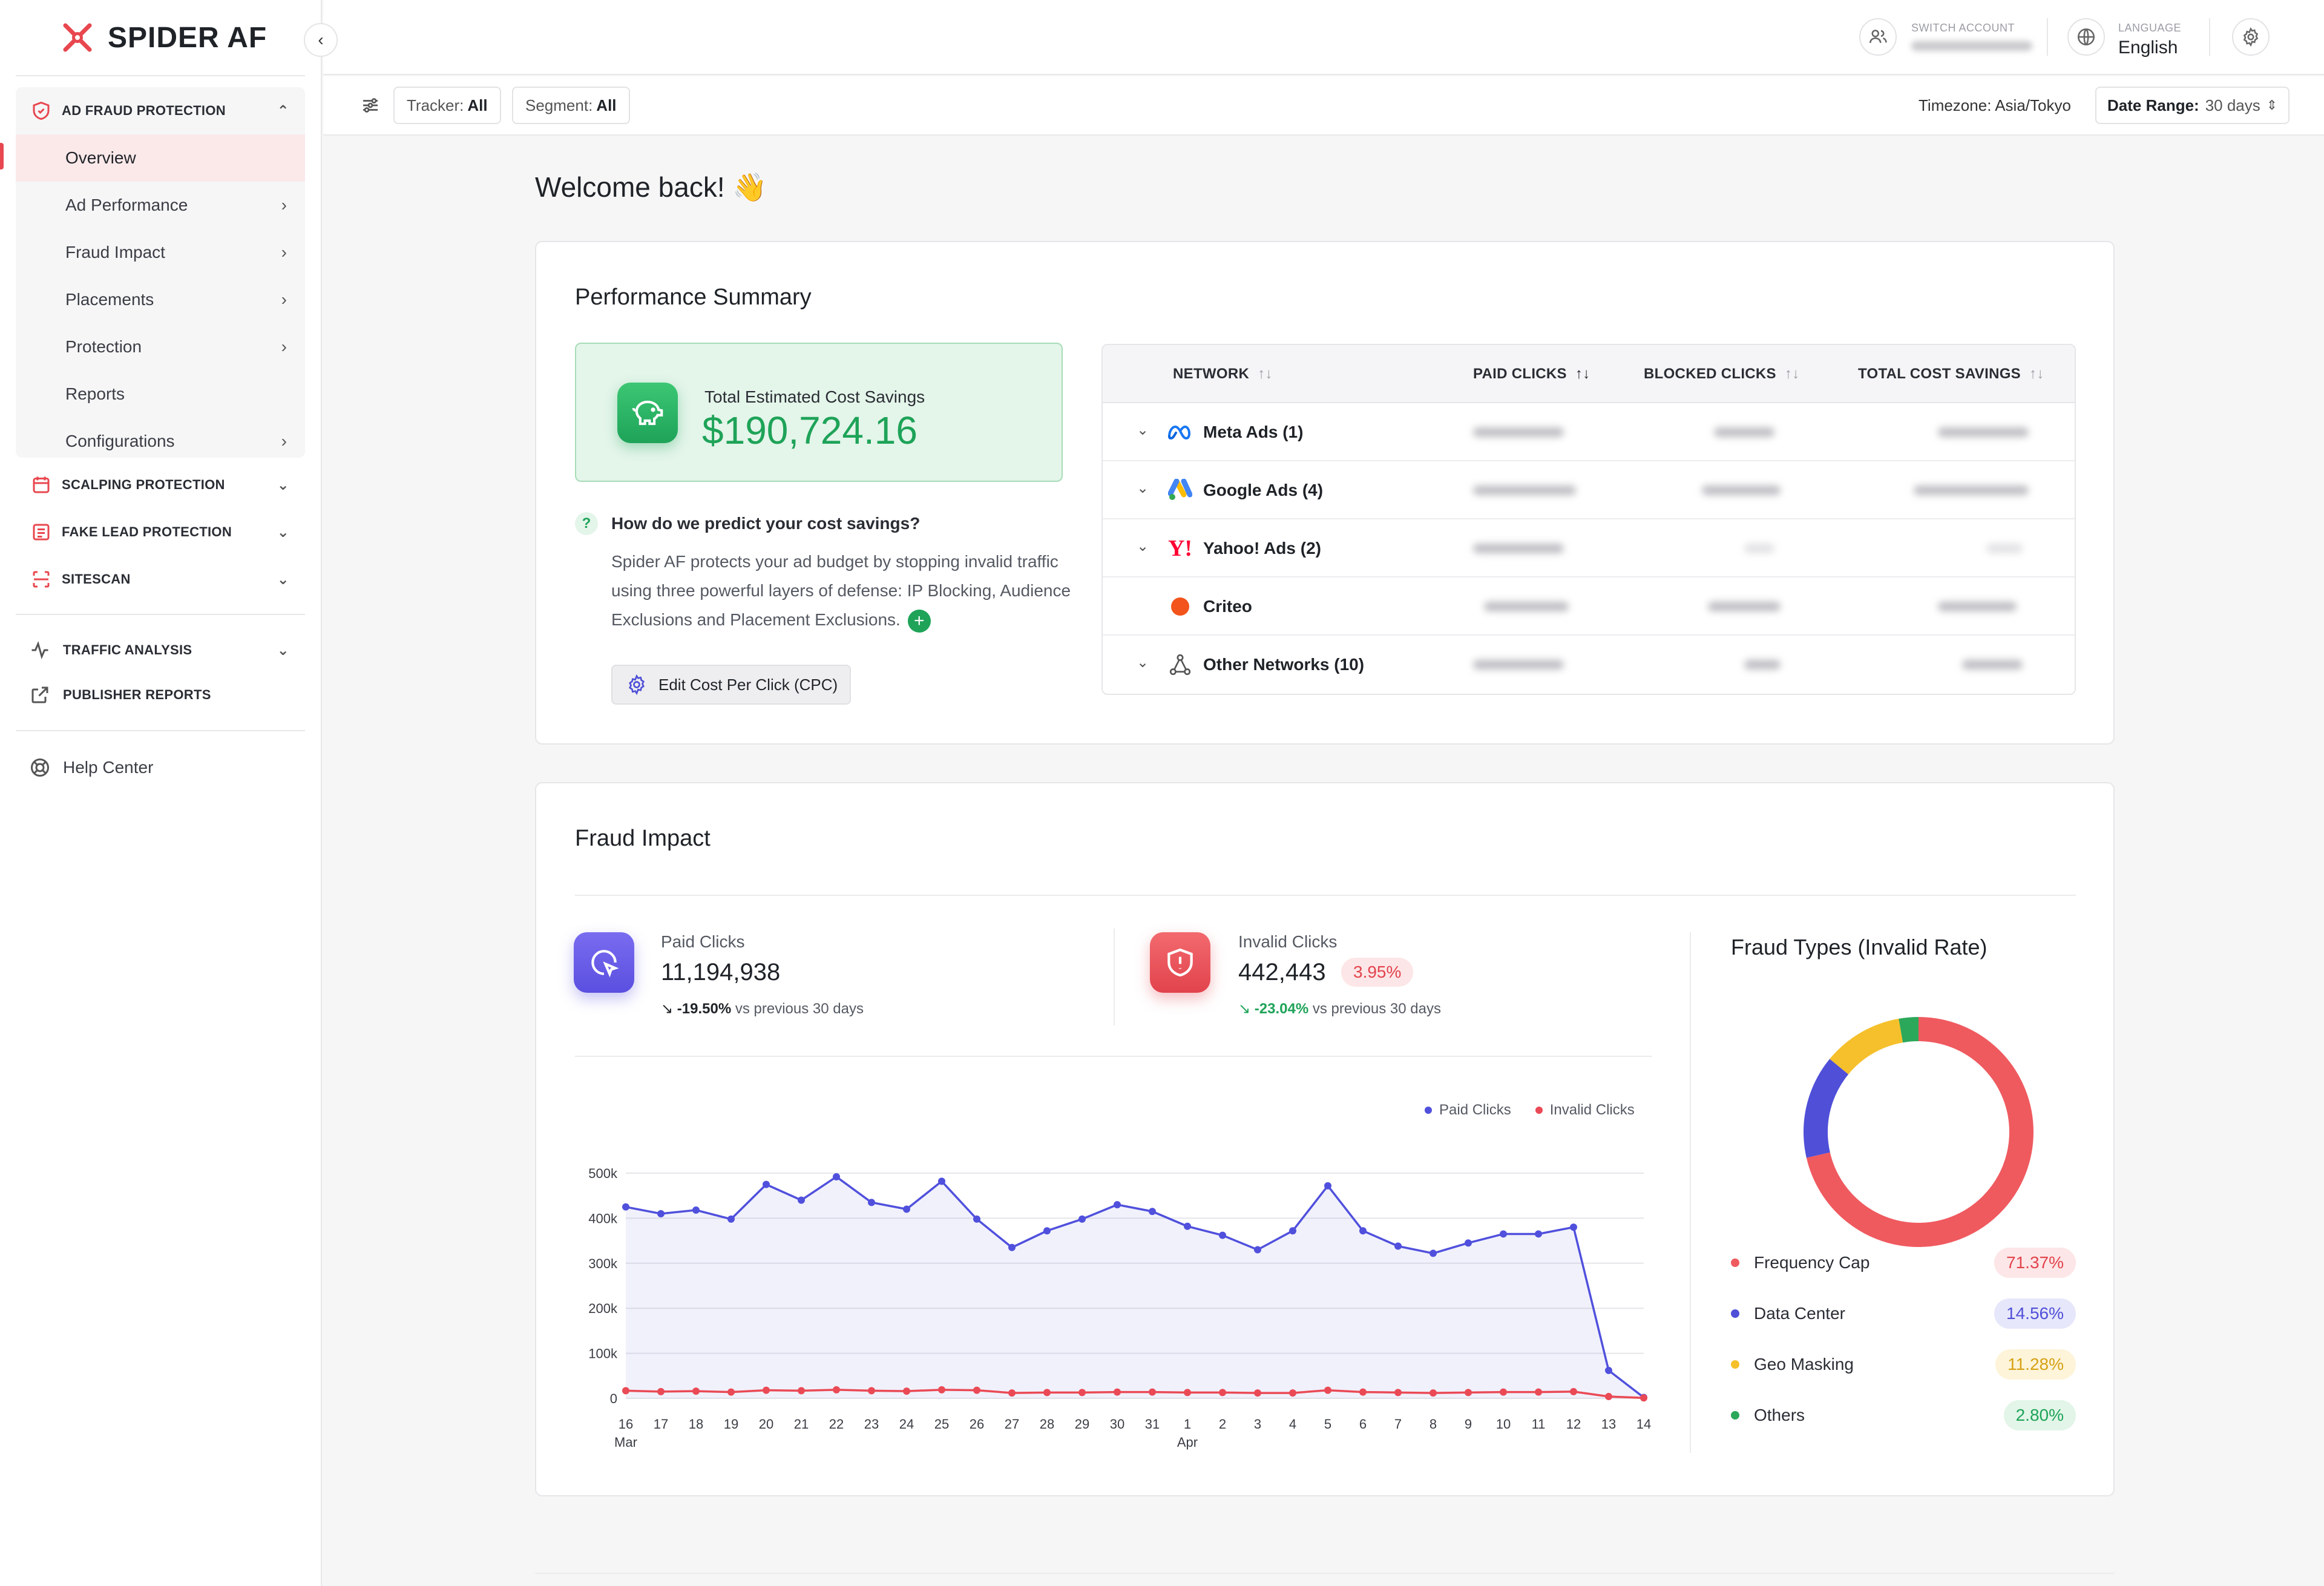 This screenshot has height=1586, width=2324. Describe the element at coordinates (2148, 48) in the screenshot. I see `language-value: English` at that location.